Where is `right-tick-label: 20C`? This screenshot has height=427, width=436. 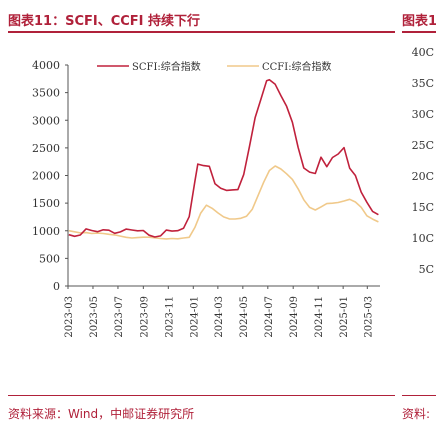 right-tick-label: 20C is located at coordinates (422, 176).